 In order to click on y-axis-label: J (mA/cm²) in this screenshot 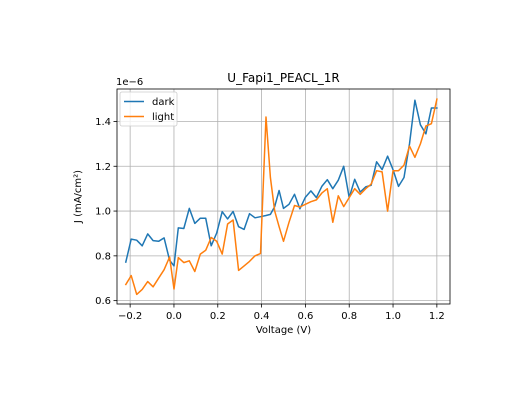, I will do `click(78, 197)`.